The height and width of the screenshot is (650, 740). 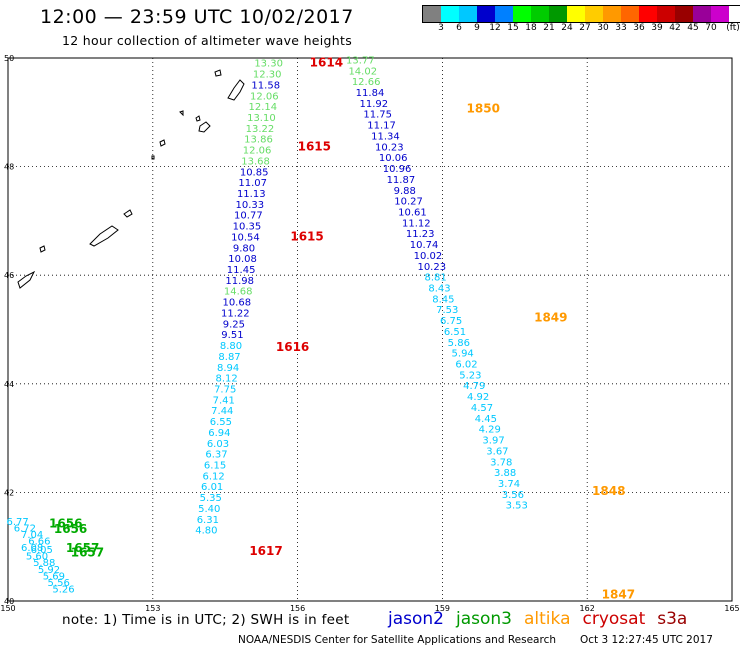 What do you see at coordinates (424, 245) in the screenshot?
I see `wave-height-reading: 10.74` at bounding box center [424, 245].